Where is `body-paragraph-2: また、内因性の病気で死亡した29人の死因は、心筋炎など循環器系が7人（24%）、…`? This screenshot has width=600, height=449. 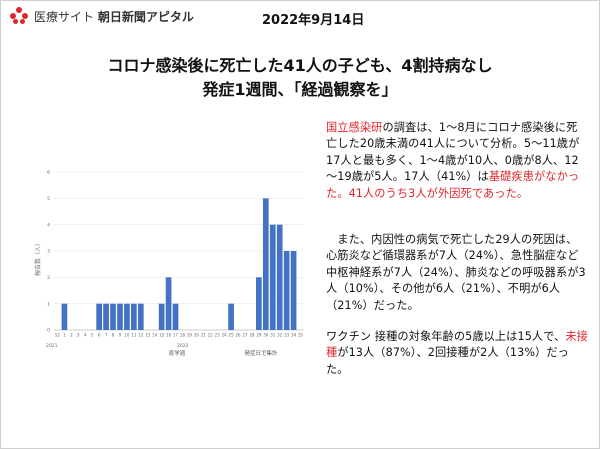 body-paragraph-2: また、内因性の病気で死亡した29人の死因は、心筋炎など循環器系が7人（24%）、… is located at coordinates (457, 273).